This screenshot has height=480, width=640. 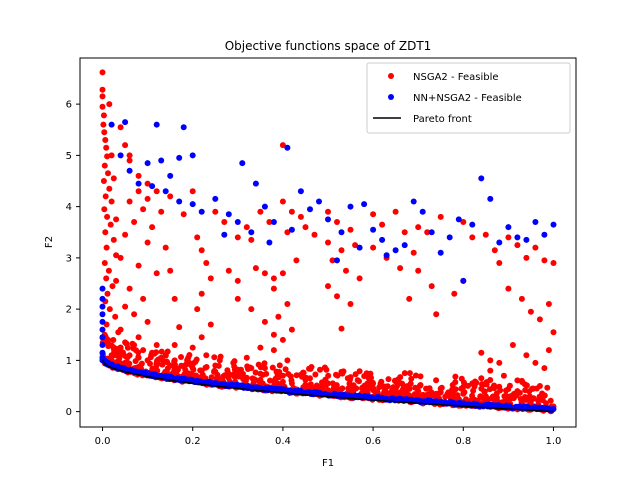 What do you see at coordinates (103, 441) in the screenshot?
I see `x-tick-label: 0.0` at bounding box center [103, 441].